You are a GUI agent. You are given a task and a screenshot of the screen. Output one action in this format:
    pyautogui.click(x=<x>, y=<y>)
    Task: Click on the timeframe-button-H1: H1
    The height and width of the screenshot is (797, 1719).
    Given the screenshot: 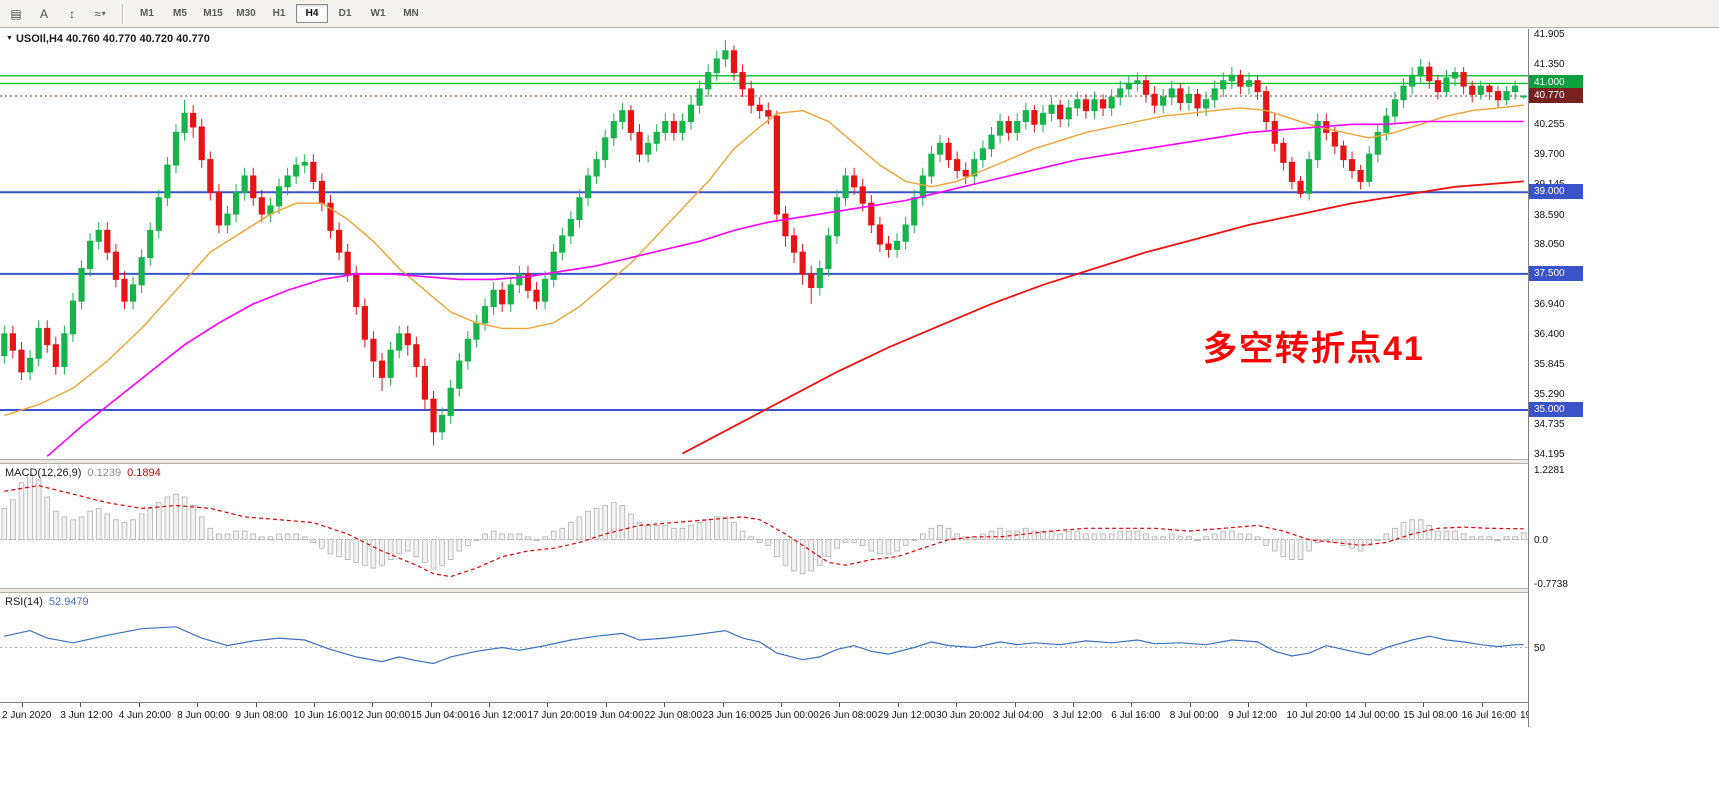 What is the action you would take?
    pyautogui.click(x=279, y=13)
    